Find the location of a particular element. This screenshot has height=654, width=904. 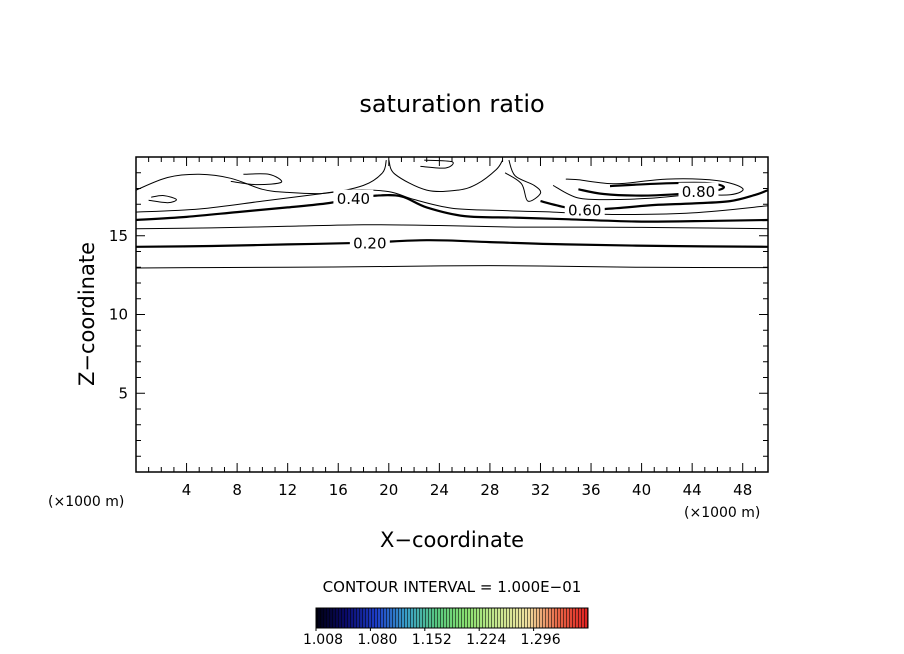

x-tick-label-24: 24 is located at coordinates (439, 490).